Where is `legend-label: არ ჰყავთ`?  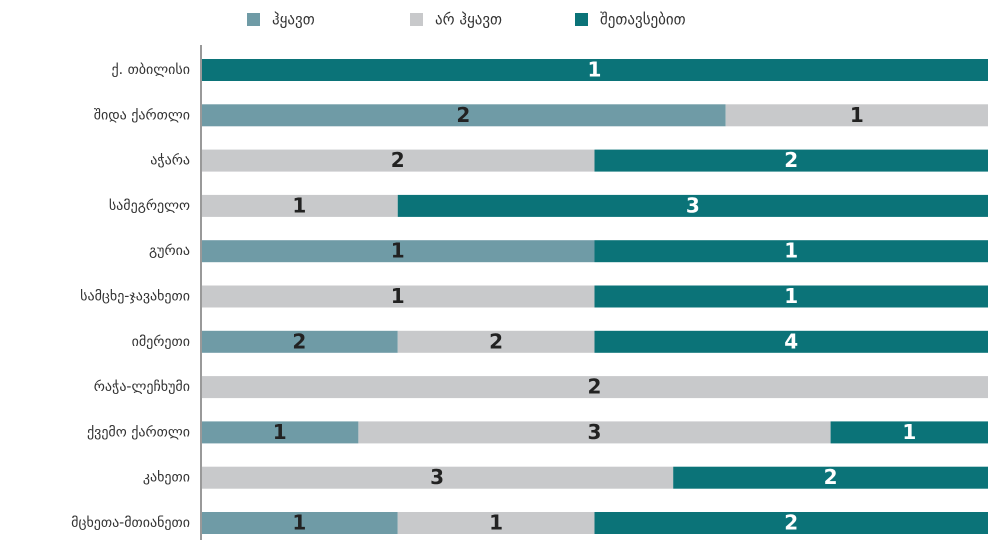 legend-label: არ ჰყავთ is located at coordinates (468, 20).